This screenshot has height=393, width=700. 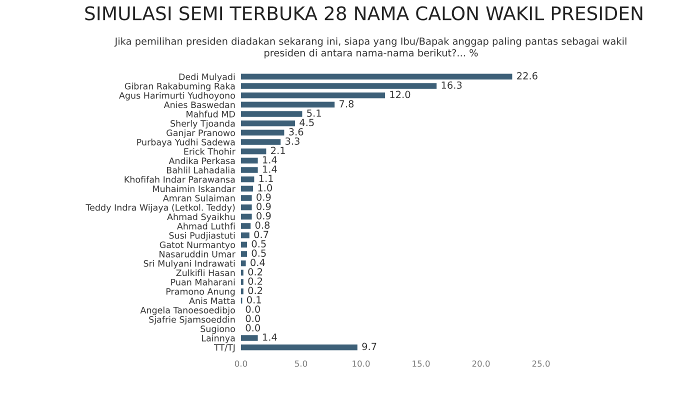 I want to click on x-tick-label: 10.0, so click(x=361, y=363).